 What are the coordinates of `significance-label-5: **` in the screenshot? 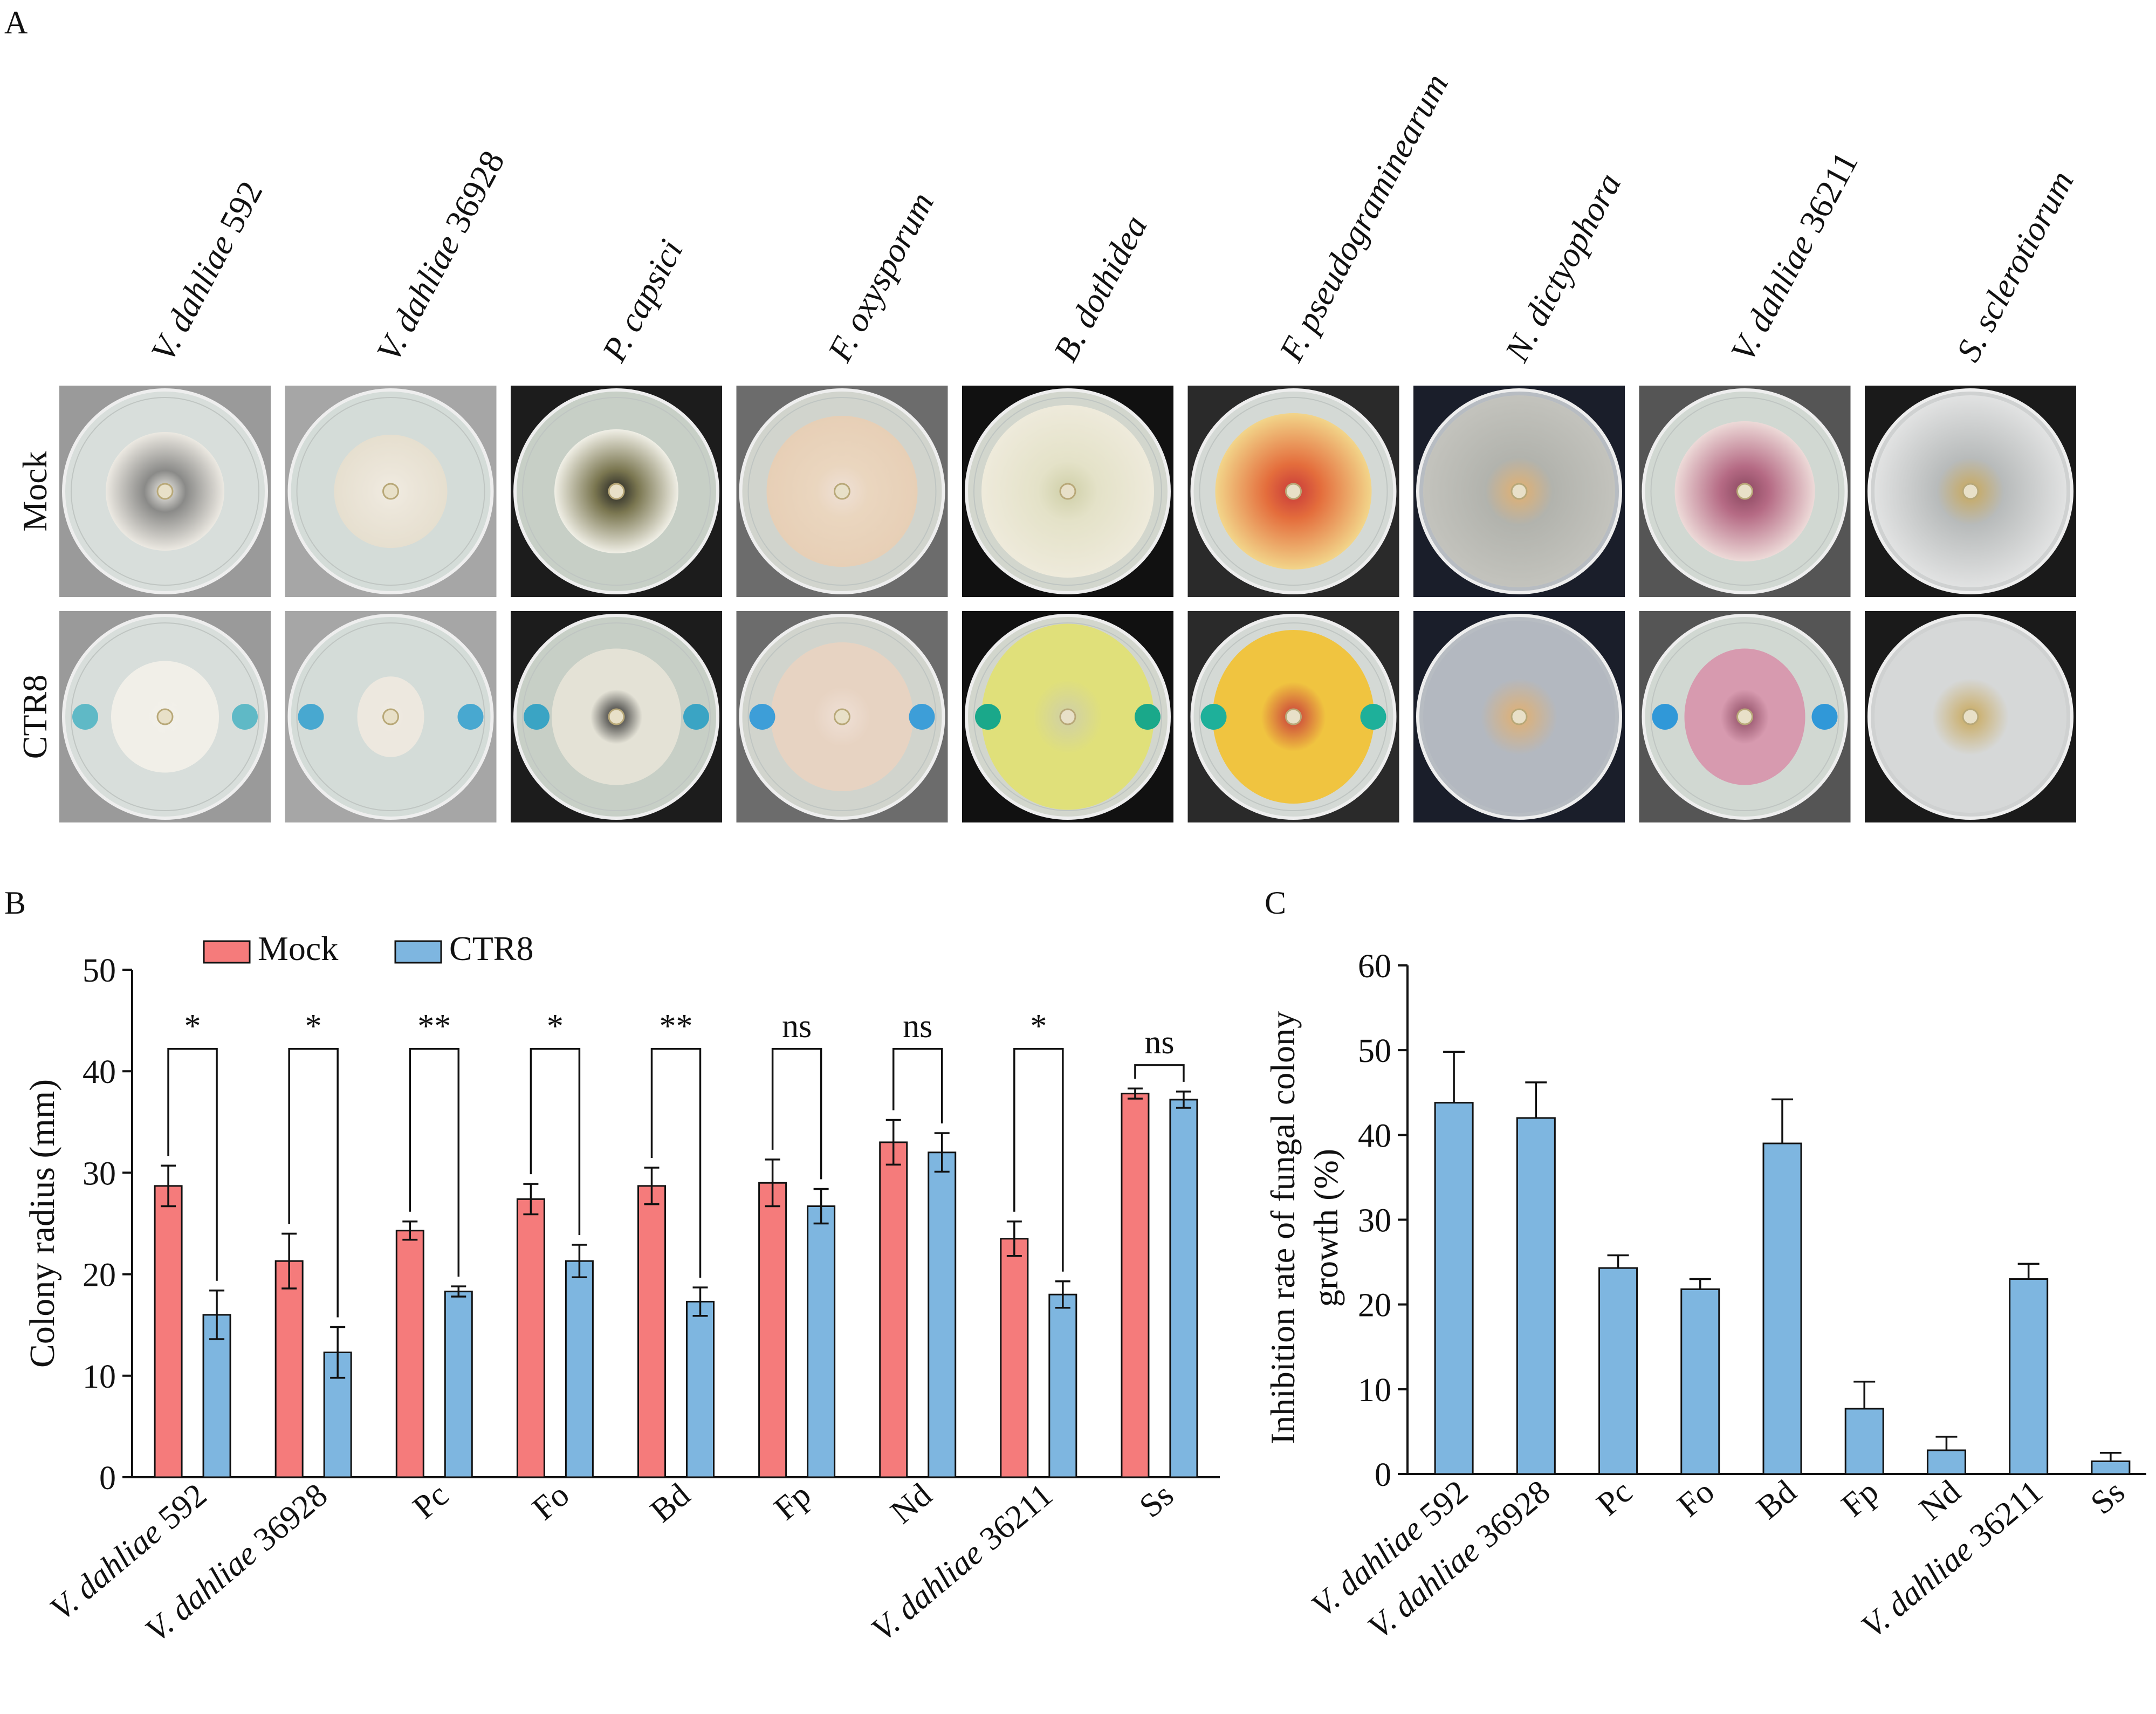 It's located at (676, 1026).